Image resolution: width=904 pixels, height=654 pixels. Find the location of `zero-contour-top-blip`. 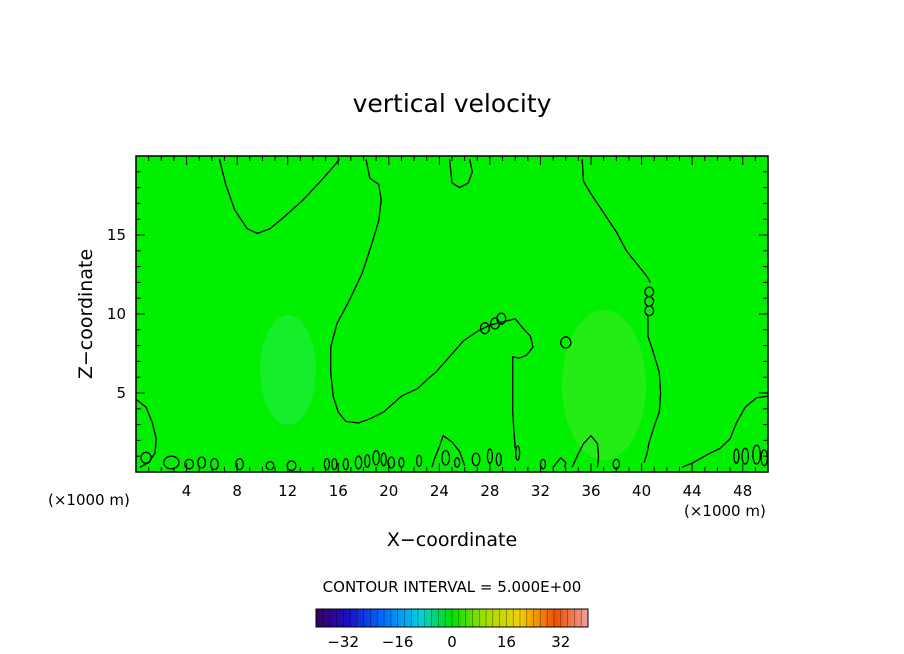

zero-contour-top-blip is located at coordinates (460, 174).